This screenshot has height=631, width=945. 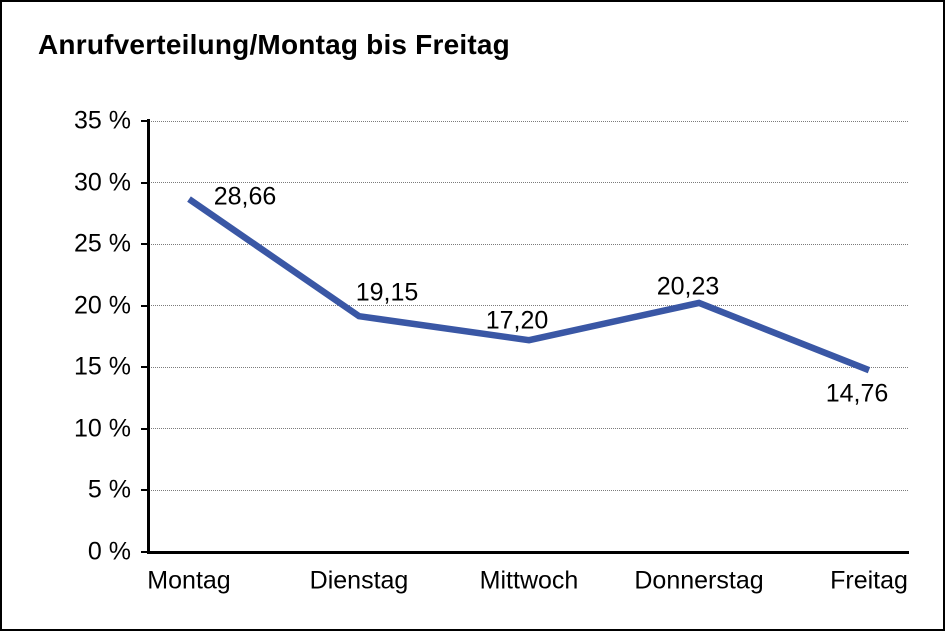 I want to click on x-axis, so click(x=528, y=552).